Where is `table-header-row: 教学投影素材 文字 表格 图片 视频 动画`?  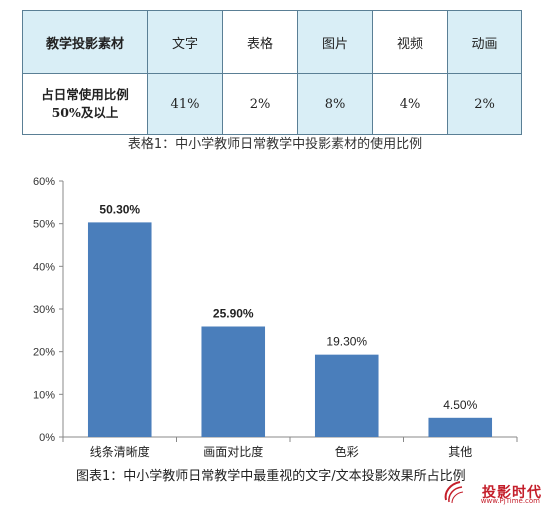 table-header-row: 教学投影素材 文字 表格 图片 视频 动画 is located at coordinates (272, 42).